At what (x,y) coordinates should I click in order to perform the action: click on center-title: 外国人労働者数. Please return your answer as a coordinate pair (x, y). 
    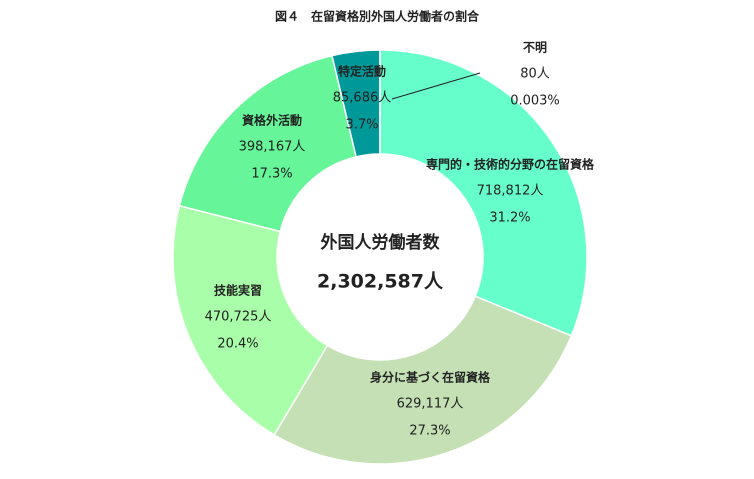
    Looking at the image, I should click on (381, 242).